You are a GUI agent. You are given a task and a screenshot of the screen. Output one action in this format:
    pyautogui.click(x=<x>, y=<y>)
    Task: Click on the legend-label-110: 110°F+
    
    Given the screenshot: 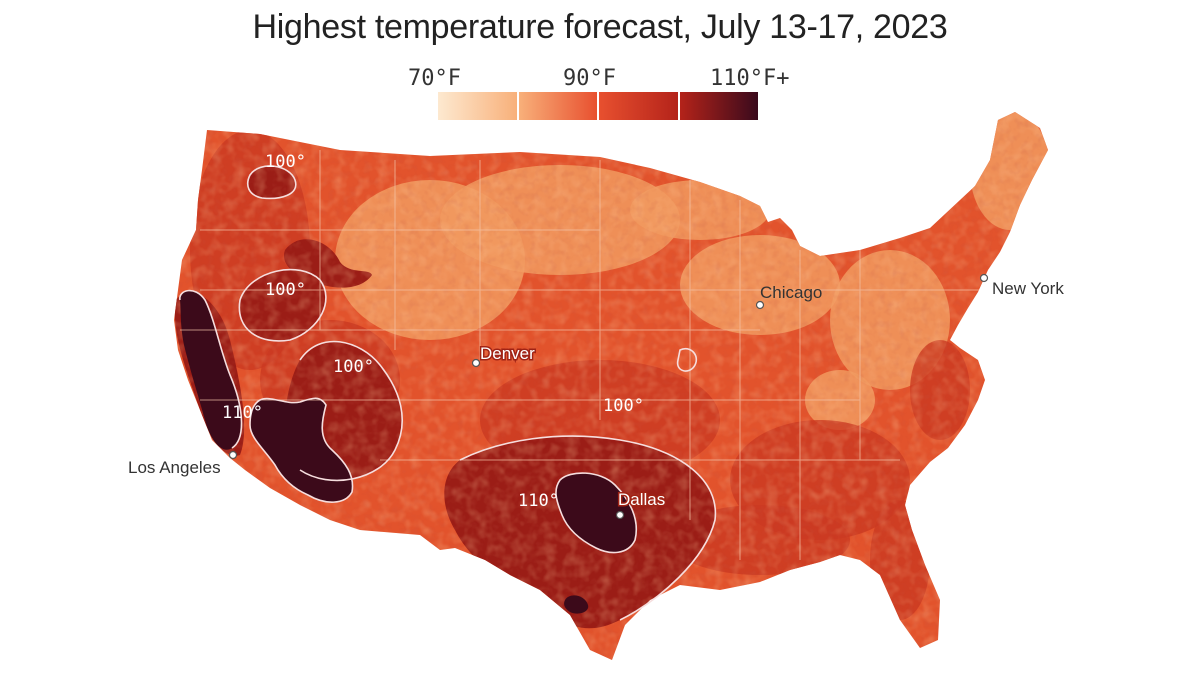 What is the action you would take?
    pyautogui.click(x=750, y=78)
    